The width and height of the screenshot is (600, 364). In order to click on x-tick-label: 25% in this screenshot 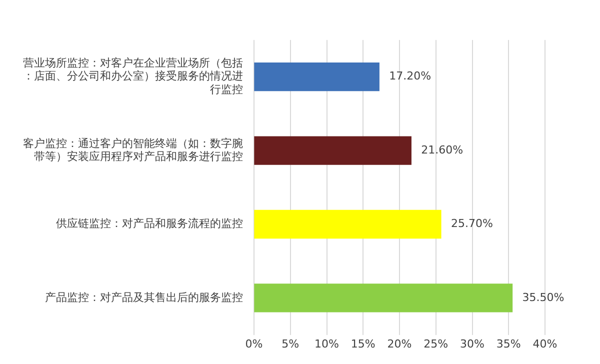, I will do `click(436, 343)`.